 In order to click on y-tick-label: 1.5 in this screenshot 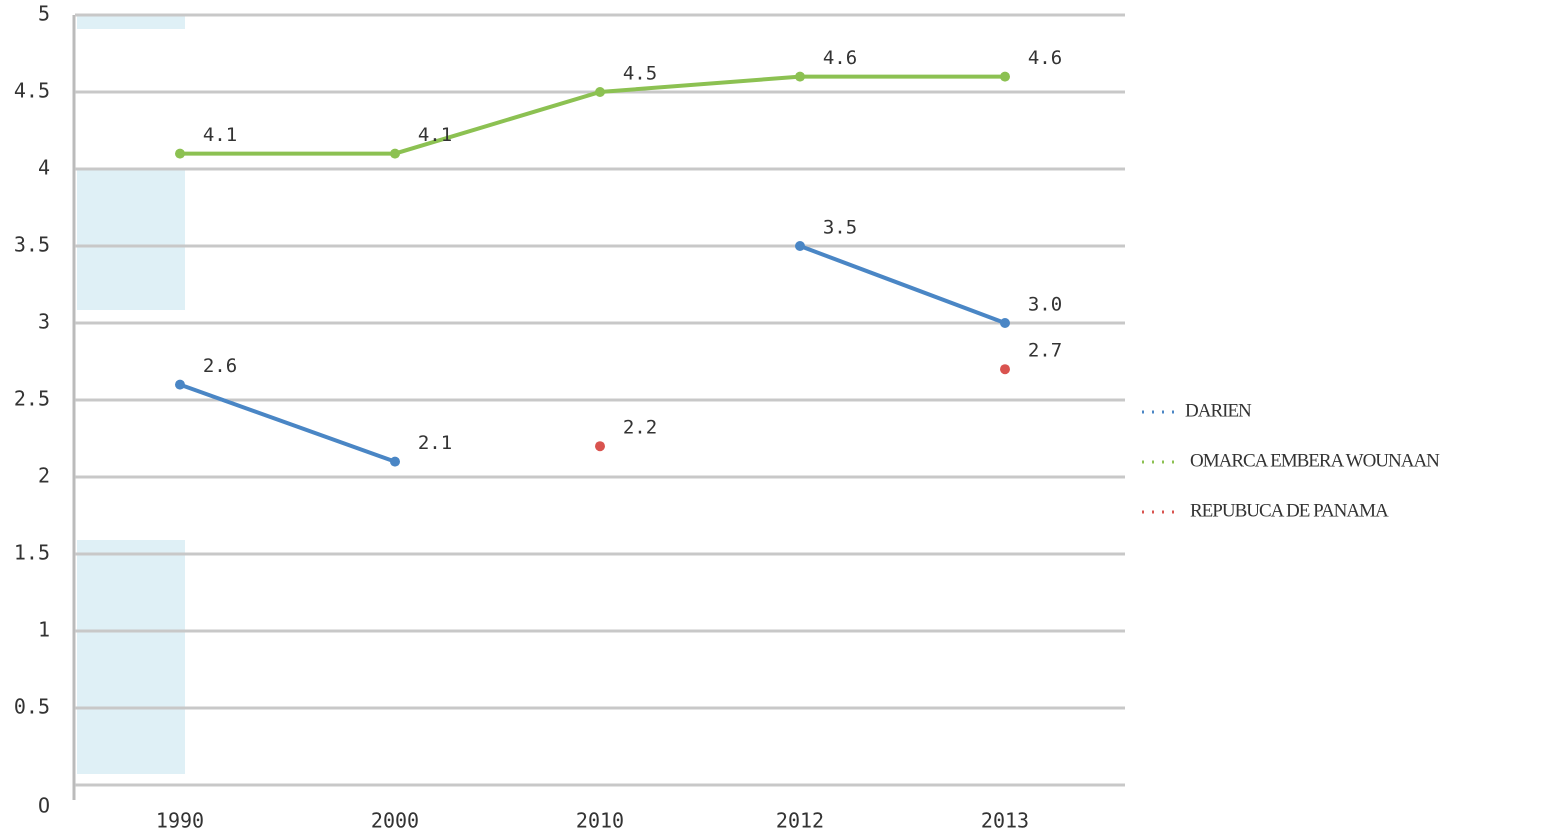, I will do `click(32, 553)`.